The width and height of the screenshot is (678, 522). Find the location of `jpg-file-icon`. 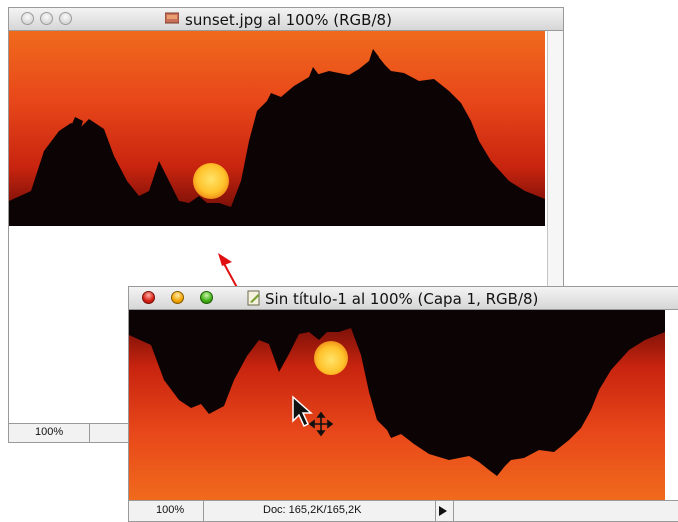

jpg-file-icon is located at coordinates (172, 18).